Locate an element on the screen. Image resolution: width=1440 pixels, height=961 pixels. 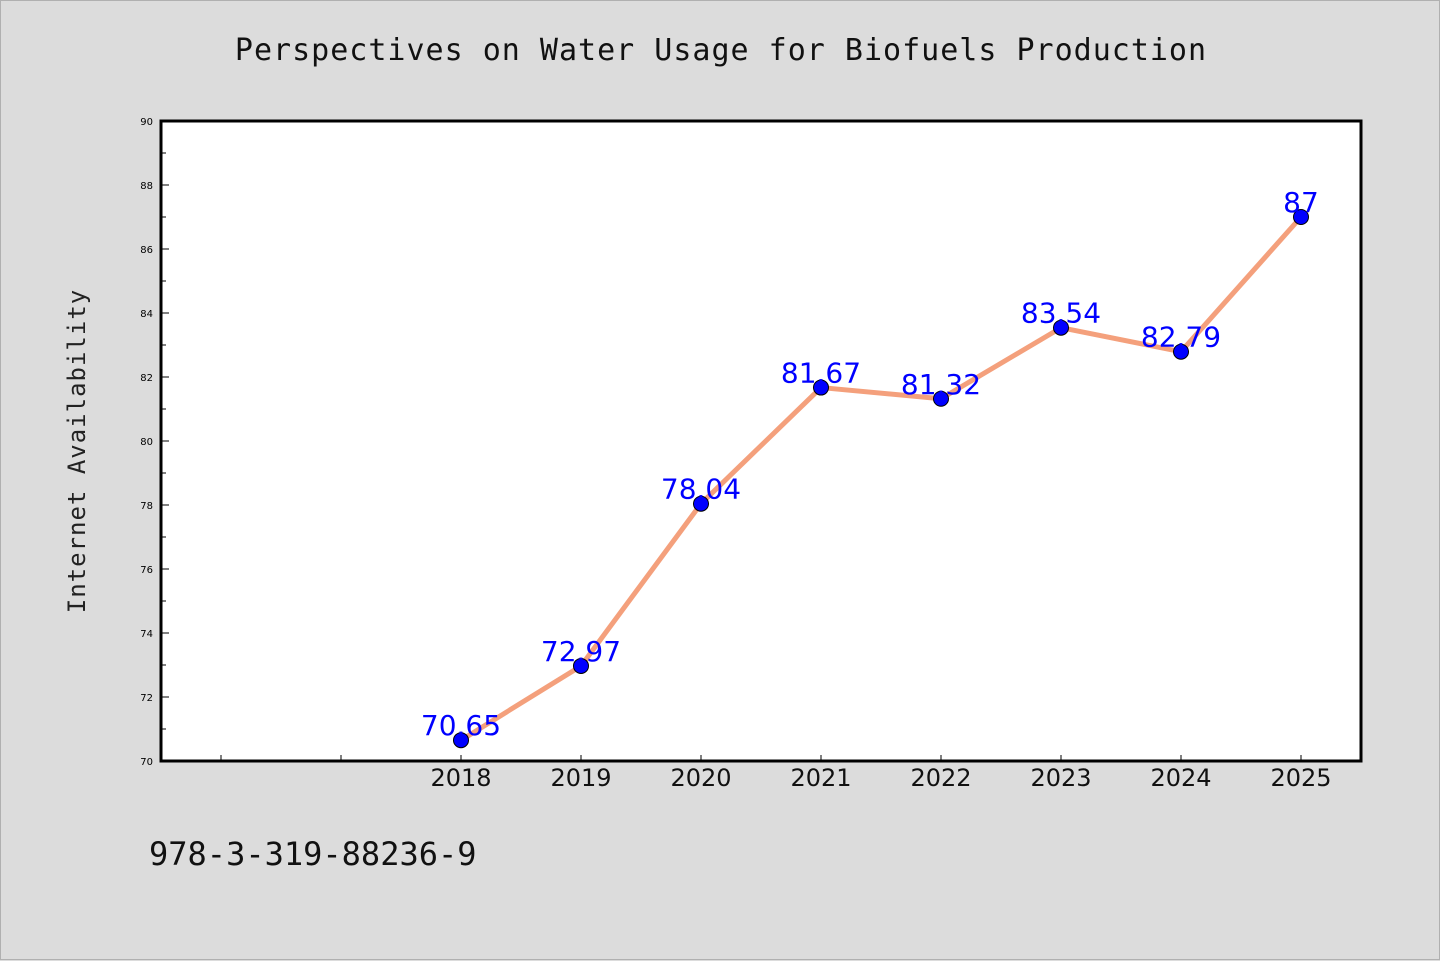
data-label: 83.54 is located at coordinates (1061, 313).